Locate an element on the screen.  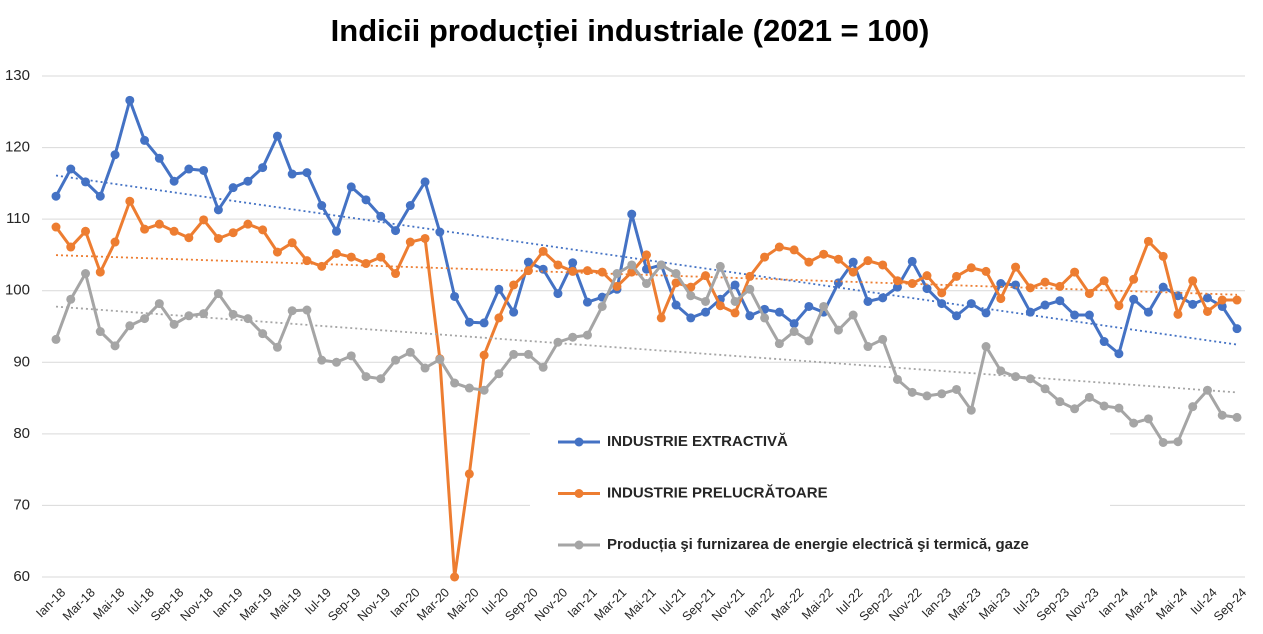
x-tick-label: Nov-22 is located at coordinates (905, 604).